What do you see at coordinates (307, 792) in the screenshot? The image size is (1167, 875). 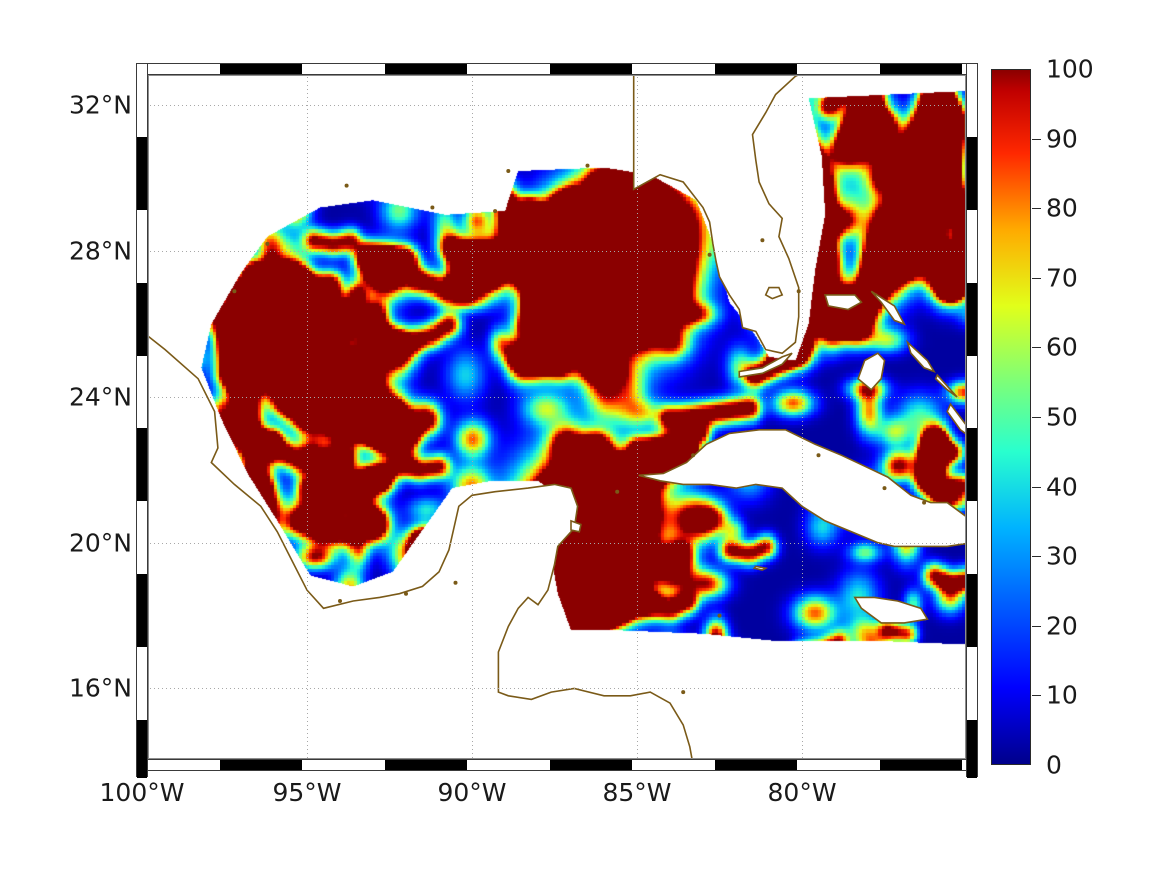 I see `x-tick-label: 95°W` at bounding box center [307, 792].